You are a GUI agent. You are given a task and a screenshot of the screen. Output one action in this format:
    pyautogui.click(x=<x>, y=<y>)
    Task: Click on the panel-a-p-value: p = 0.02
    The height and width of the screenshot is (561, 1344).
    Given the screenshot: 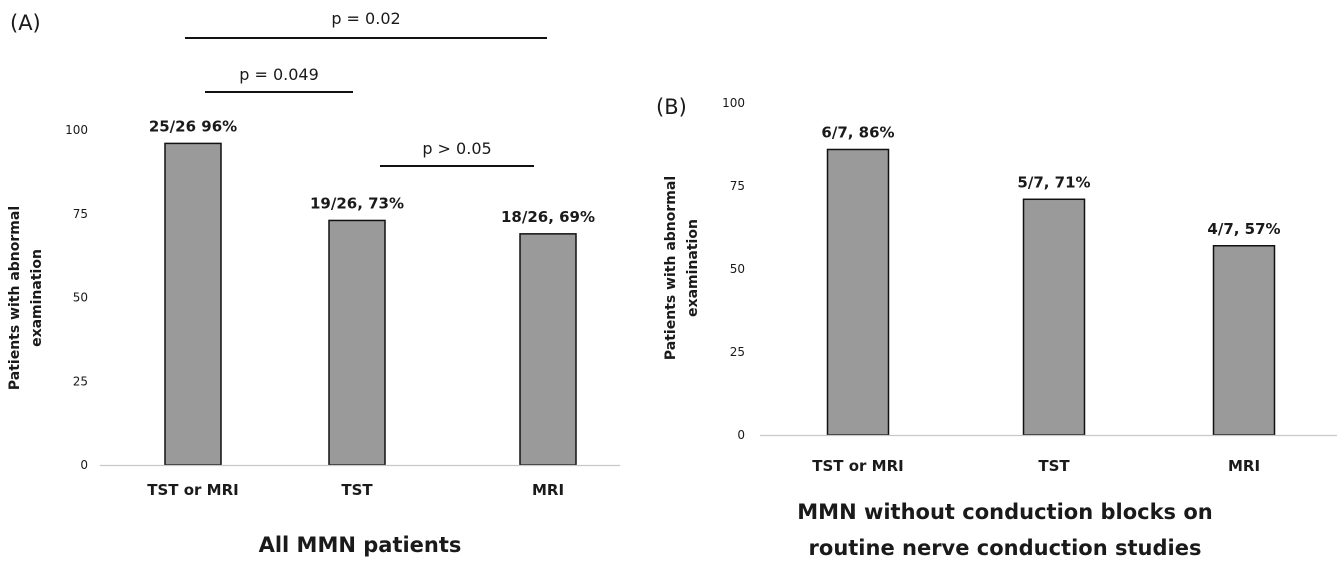 What is the action you would take?
    pyautogui.click(x=365, y=18)
    